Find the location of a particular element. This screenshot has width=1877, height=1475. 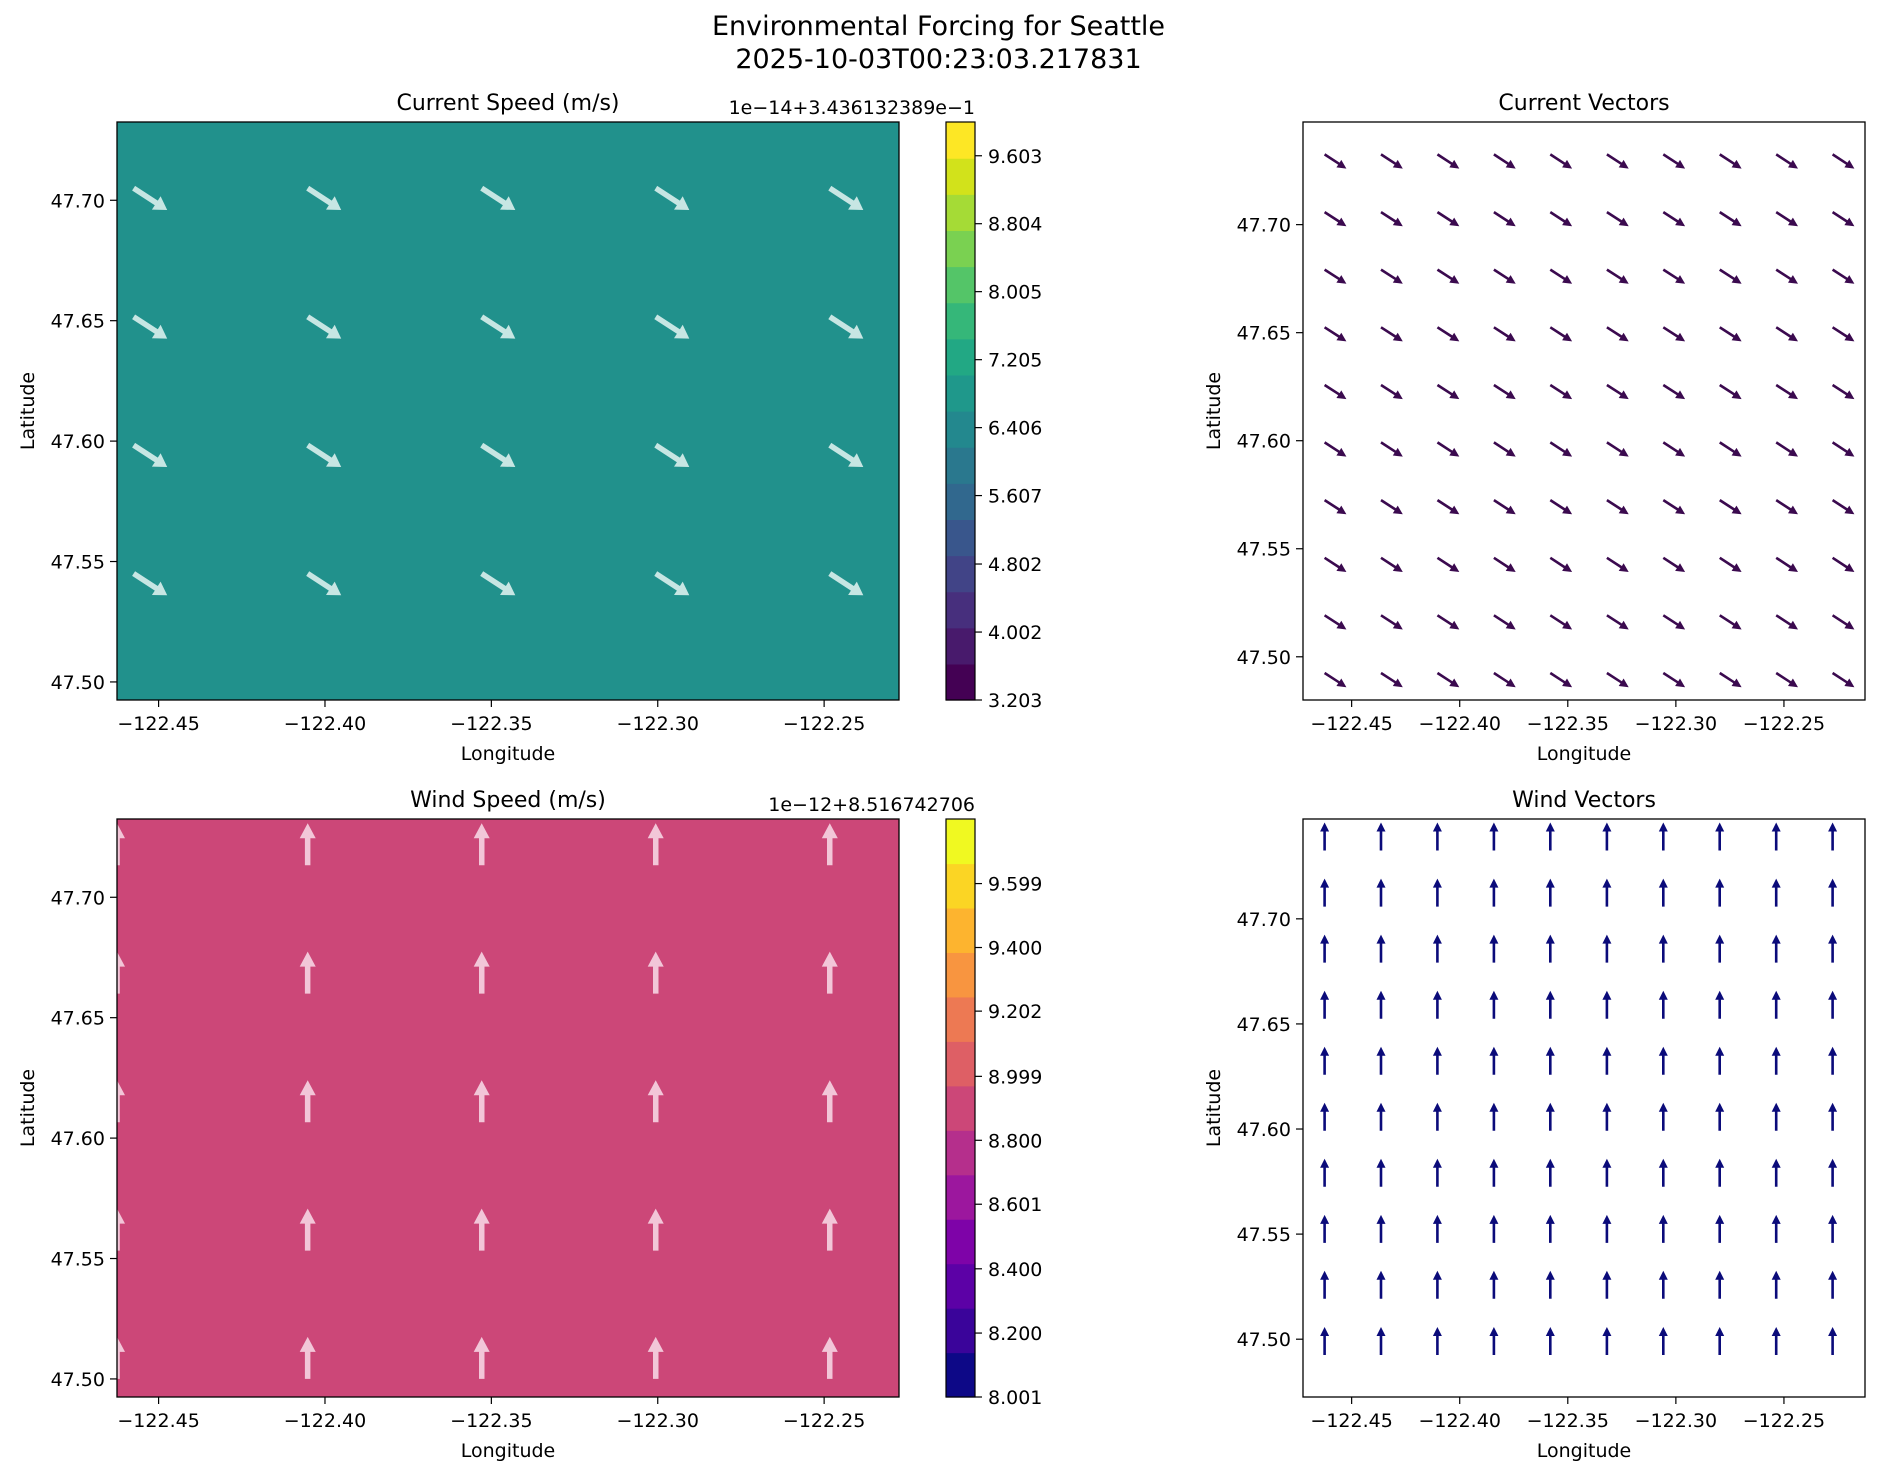

wind-vectors-title: Wind Vectors is located at coordinates (1584, 800).